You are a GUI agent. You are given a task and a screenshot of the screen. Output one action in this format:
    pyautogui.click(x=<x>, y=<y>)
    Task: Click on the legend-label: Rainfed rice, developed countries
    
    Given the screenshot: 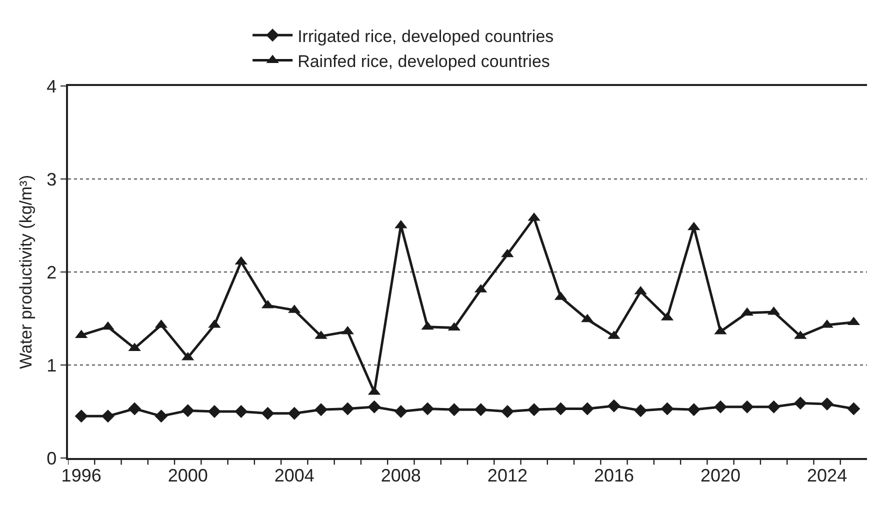 What is the action you would take?
    pyautogui.click(x=424, y=61)
    